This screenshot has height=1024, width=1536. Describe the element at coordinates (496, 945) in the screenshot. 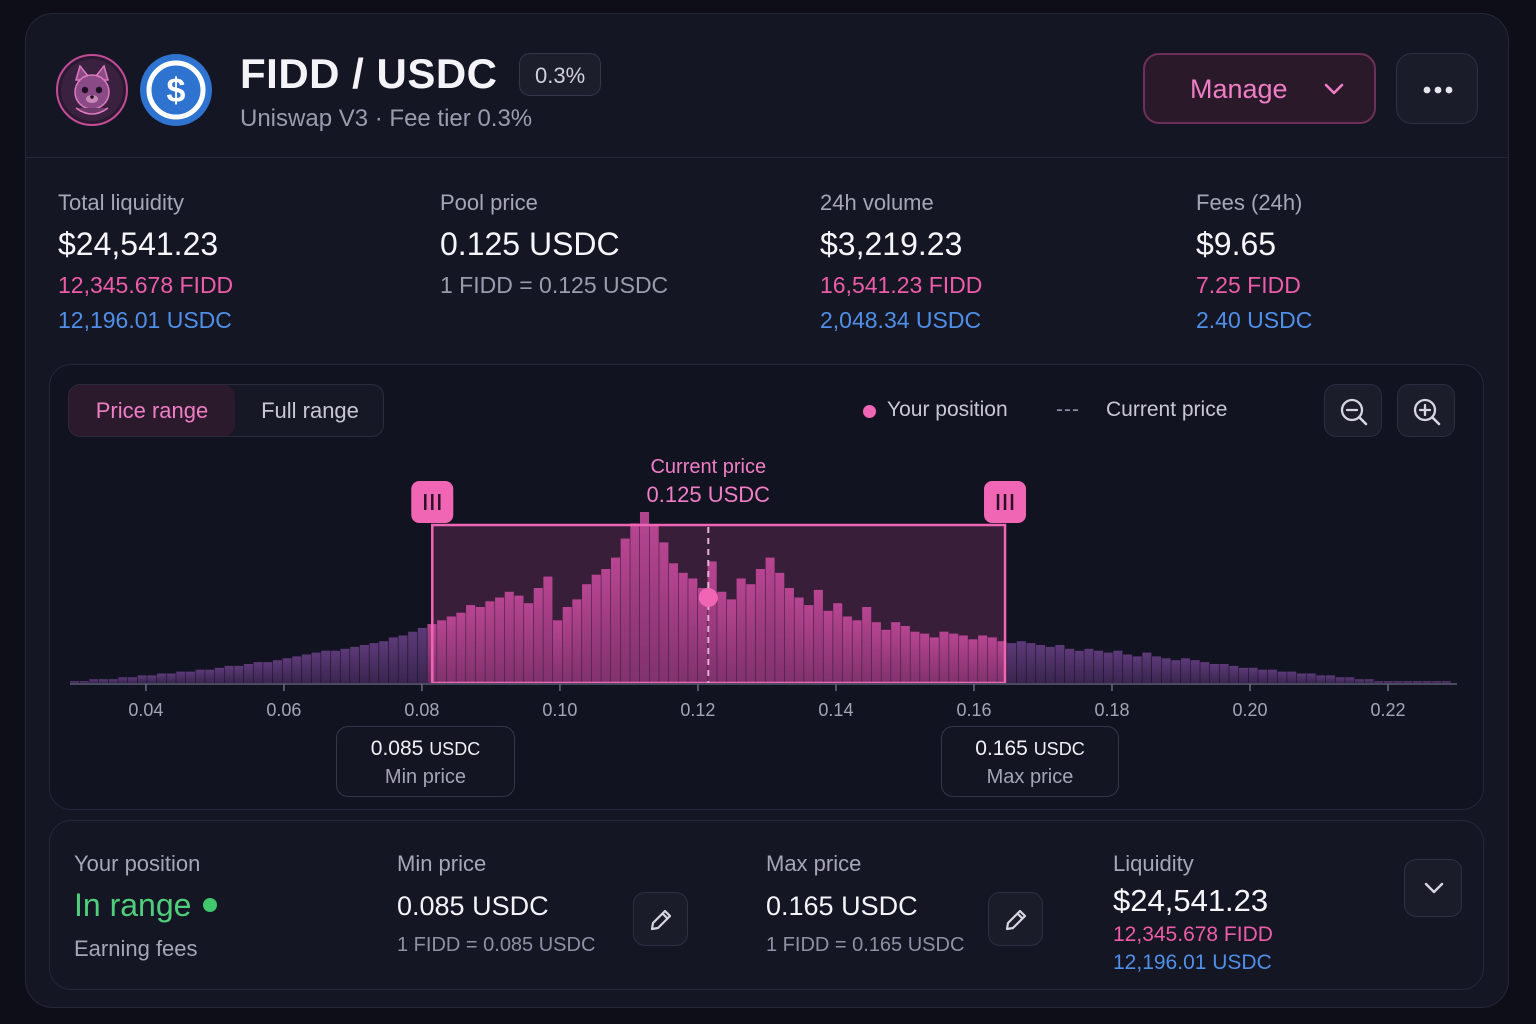

I see `min-price-ratio: 1 FIDD = 0.085 USDC` at that location.